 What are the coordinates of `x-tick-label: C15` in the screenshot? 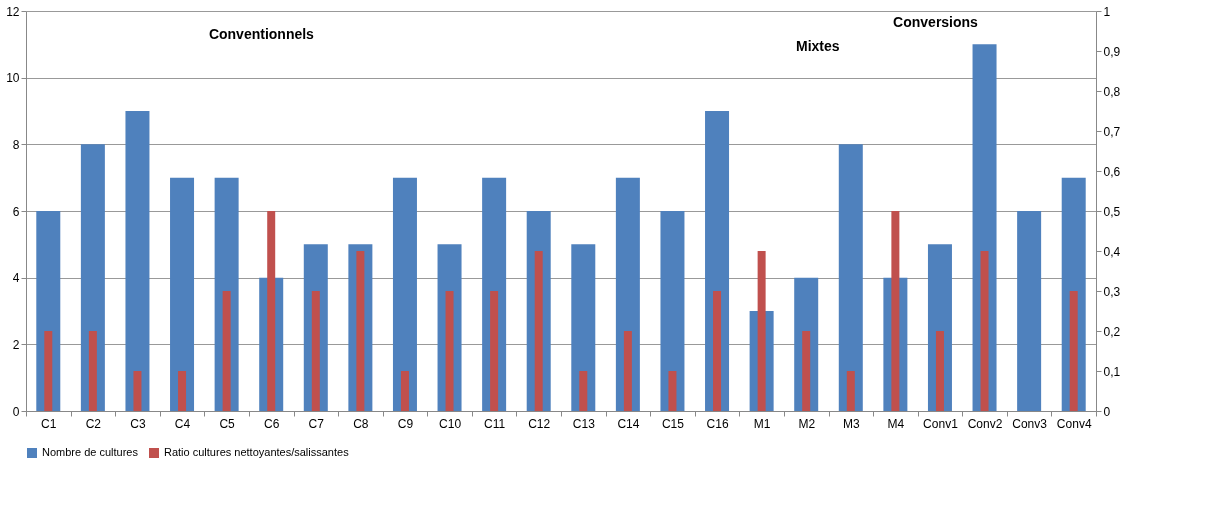 It's located at (673, 423).